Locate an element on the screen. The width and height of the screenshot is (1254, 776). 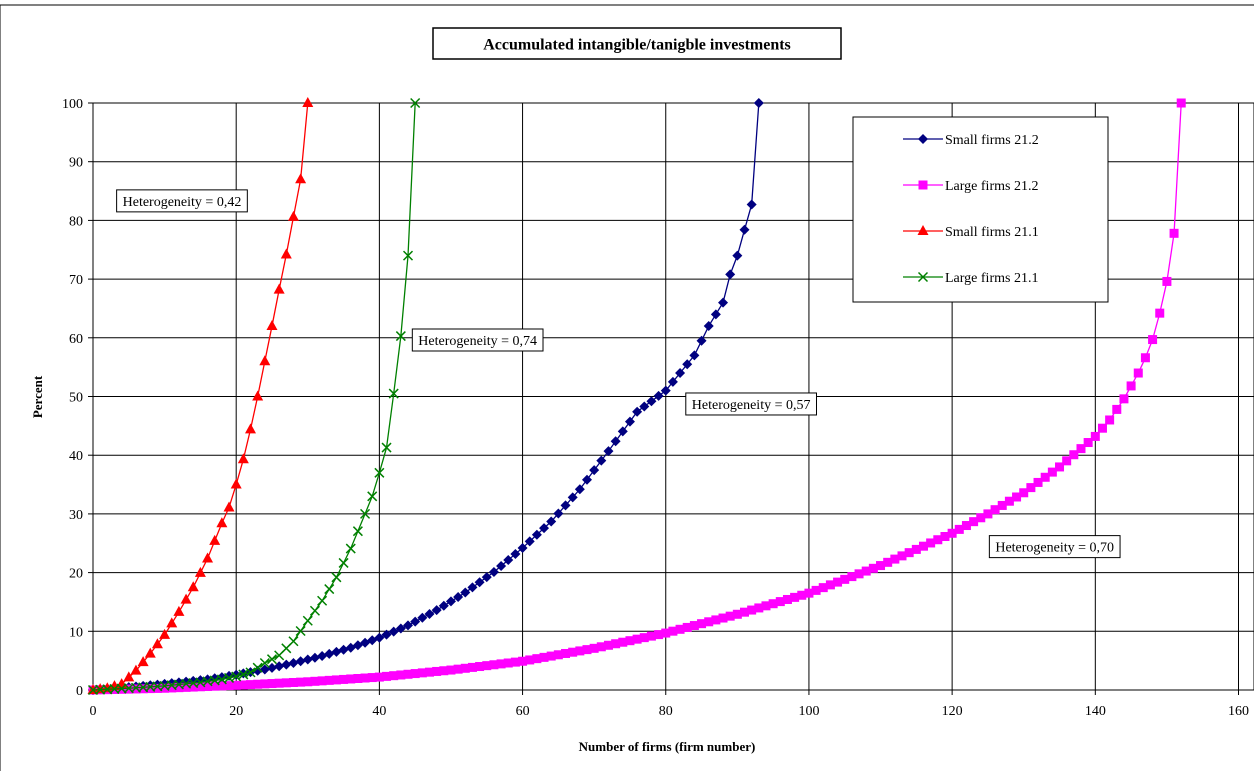
legend-marker is located at coordinates (923, 139).